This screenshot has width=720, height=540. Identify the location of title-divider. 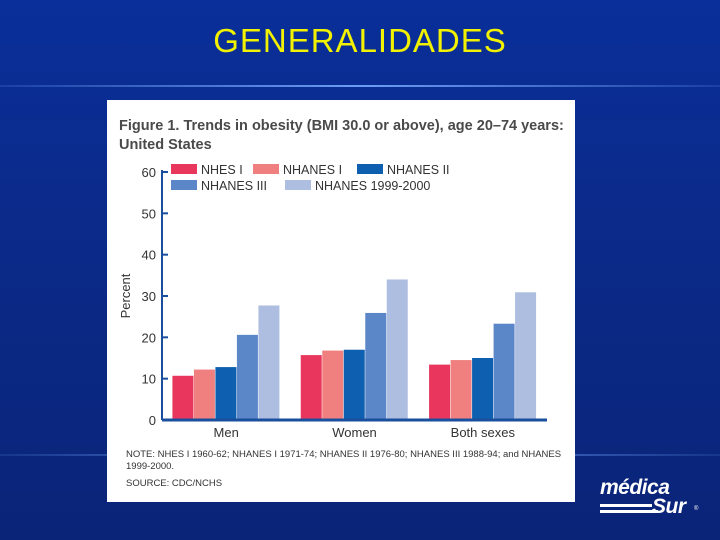
(360, 86).